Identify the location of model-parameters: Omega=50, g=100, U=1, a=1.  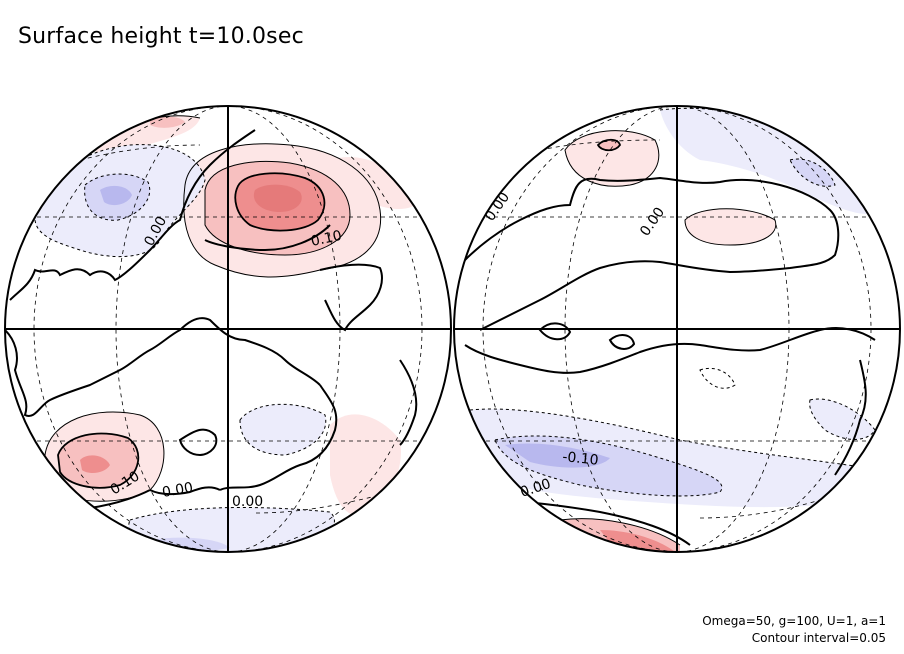
(794, 621).